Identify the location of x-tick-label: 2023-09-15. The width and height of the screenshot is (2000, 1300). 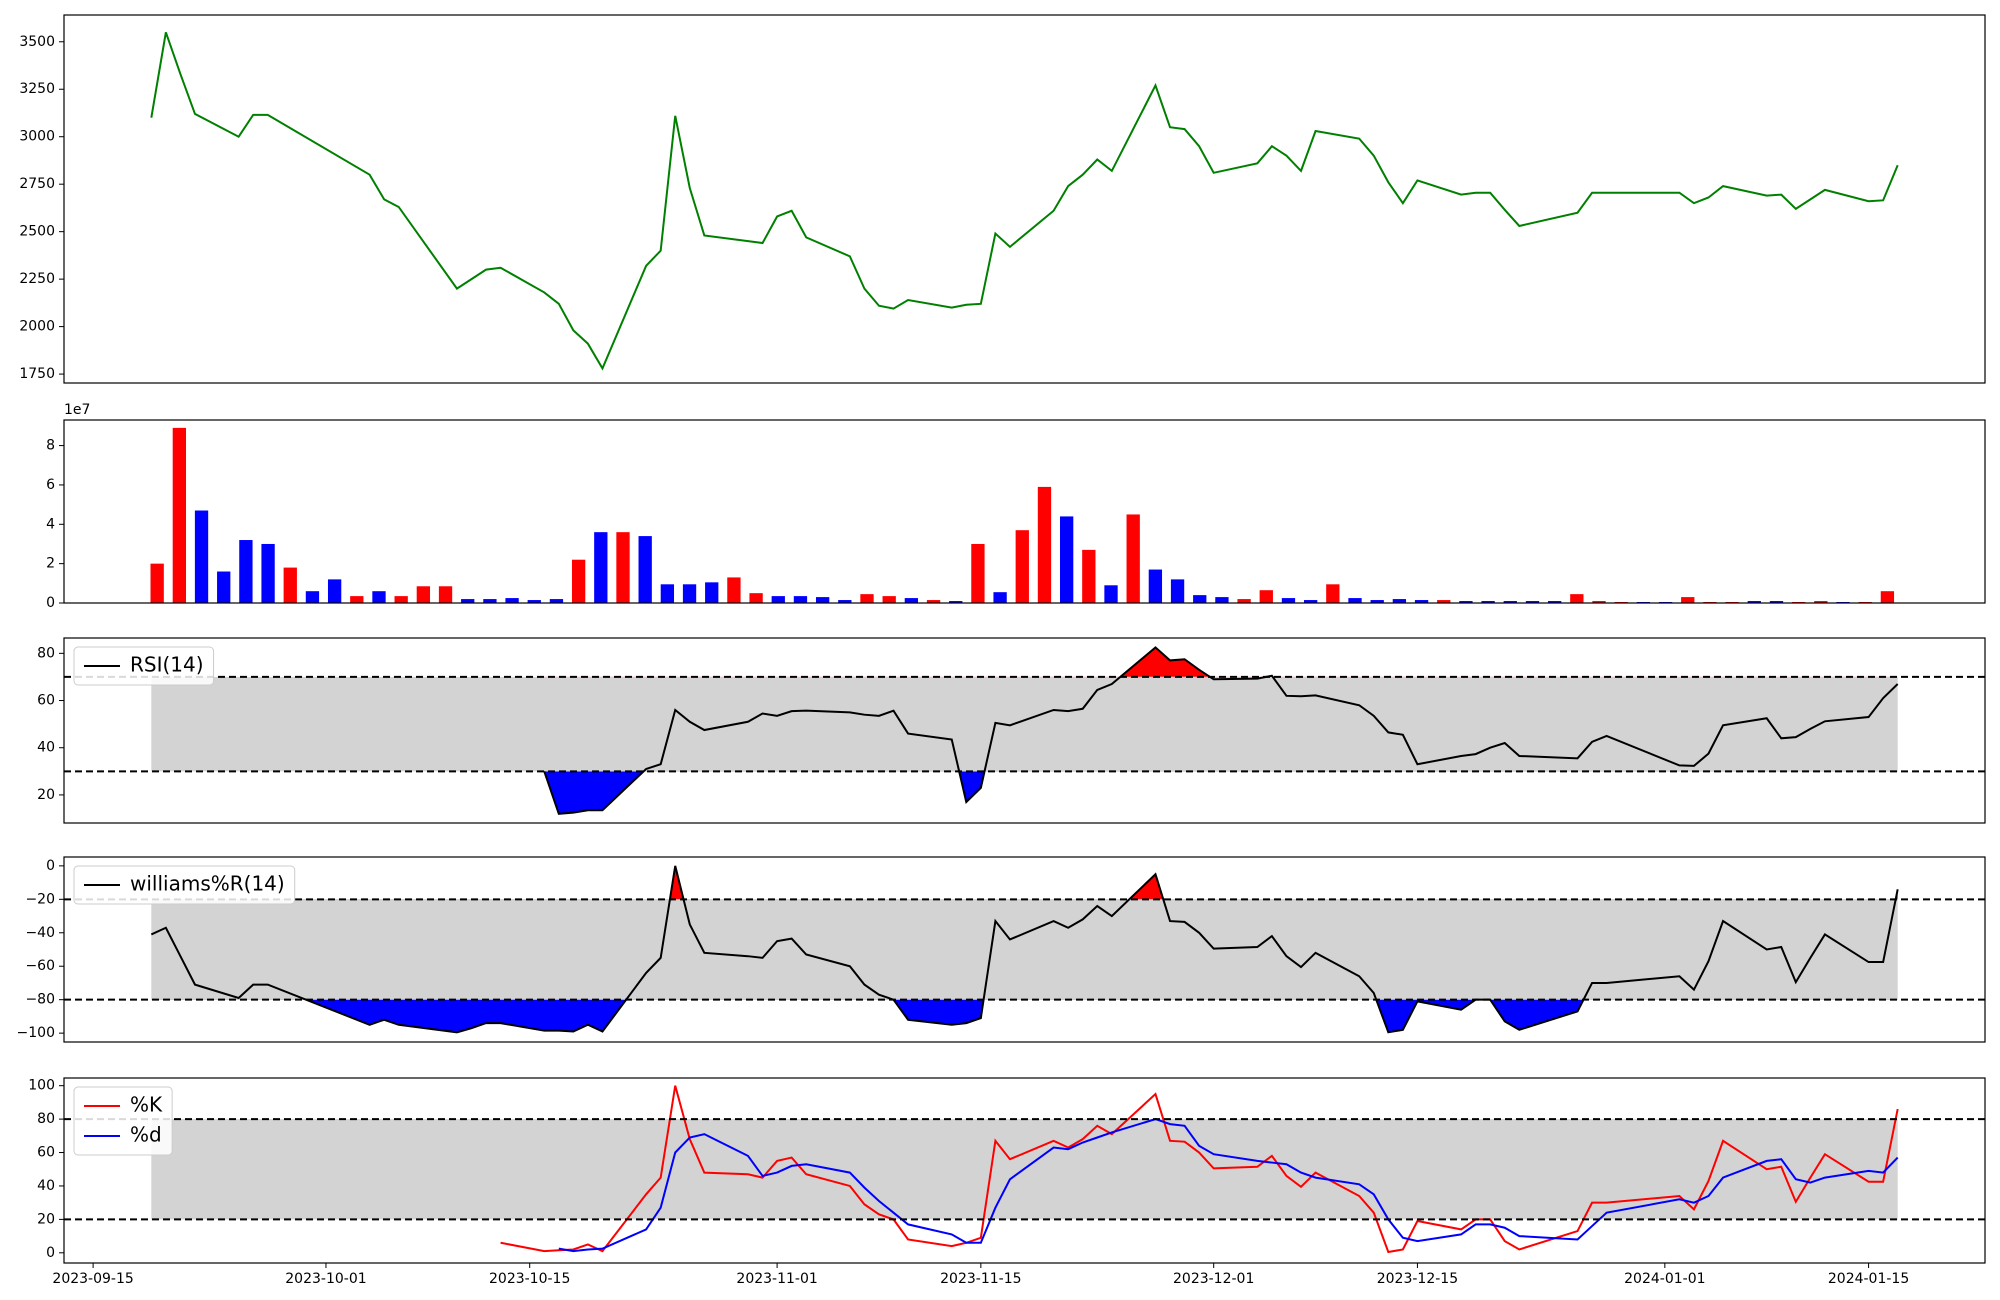
(92, 1279).